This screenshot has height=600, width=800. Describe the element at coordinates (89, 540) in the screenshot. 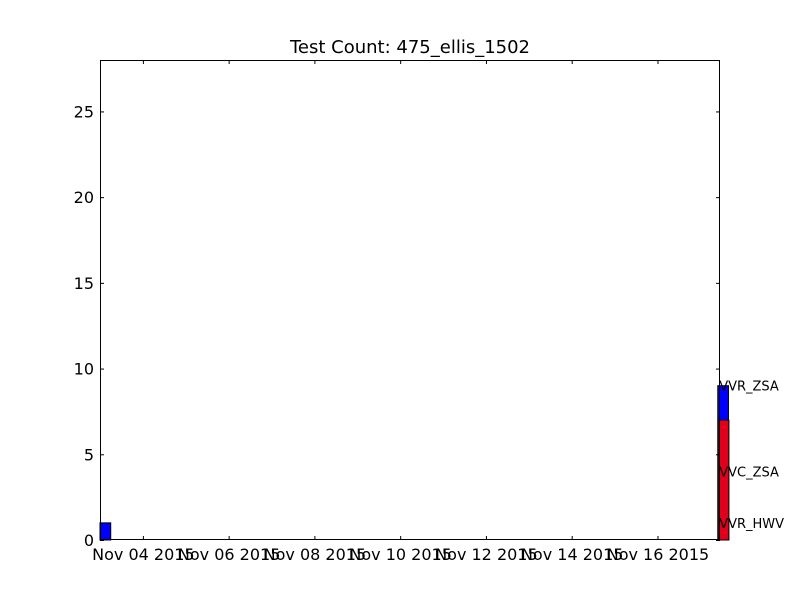

I see `y-tick-label-0: 0` at that location.